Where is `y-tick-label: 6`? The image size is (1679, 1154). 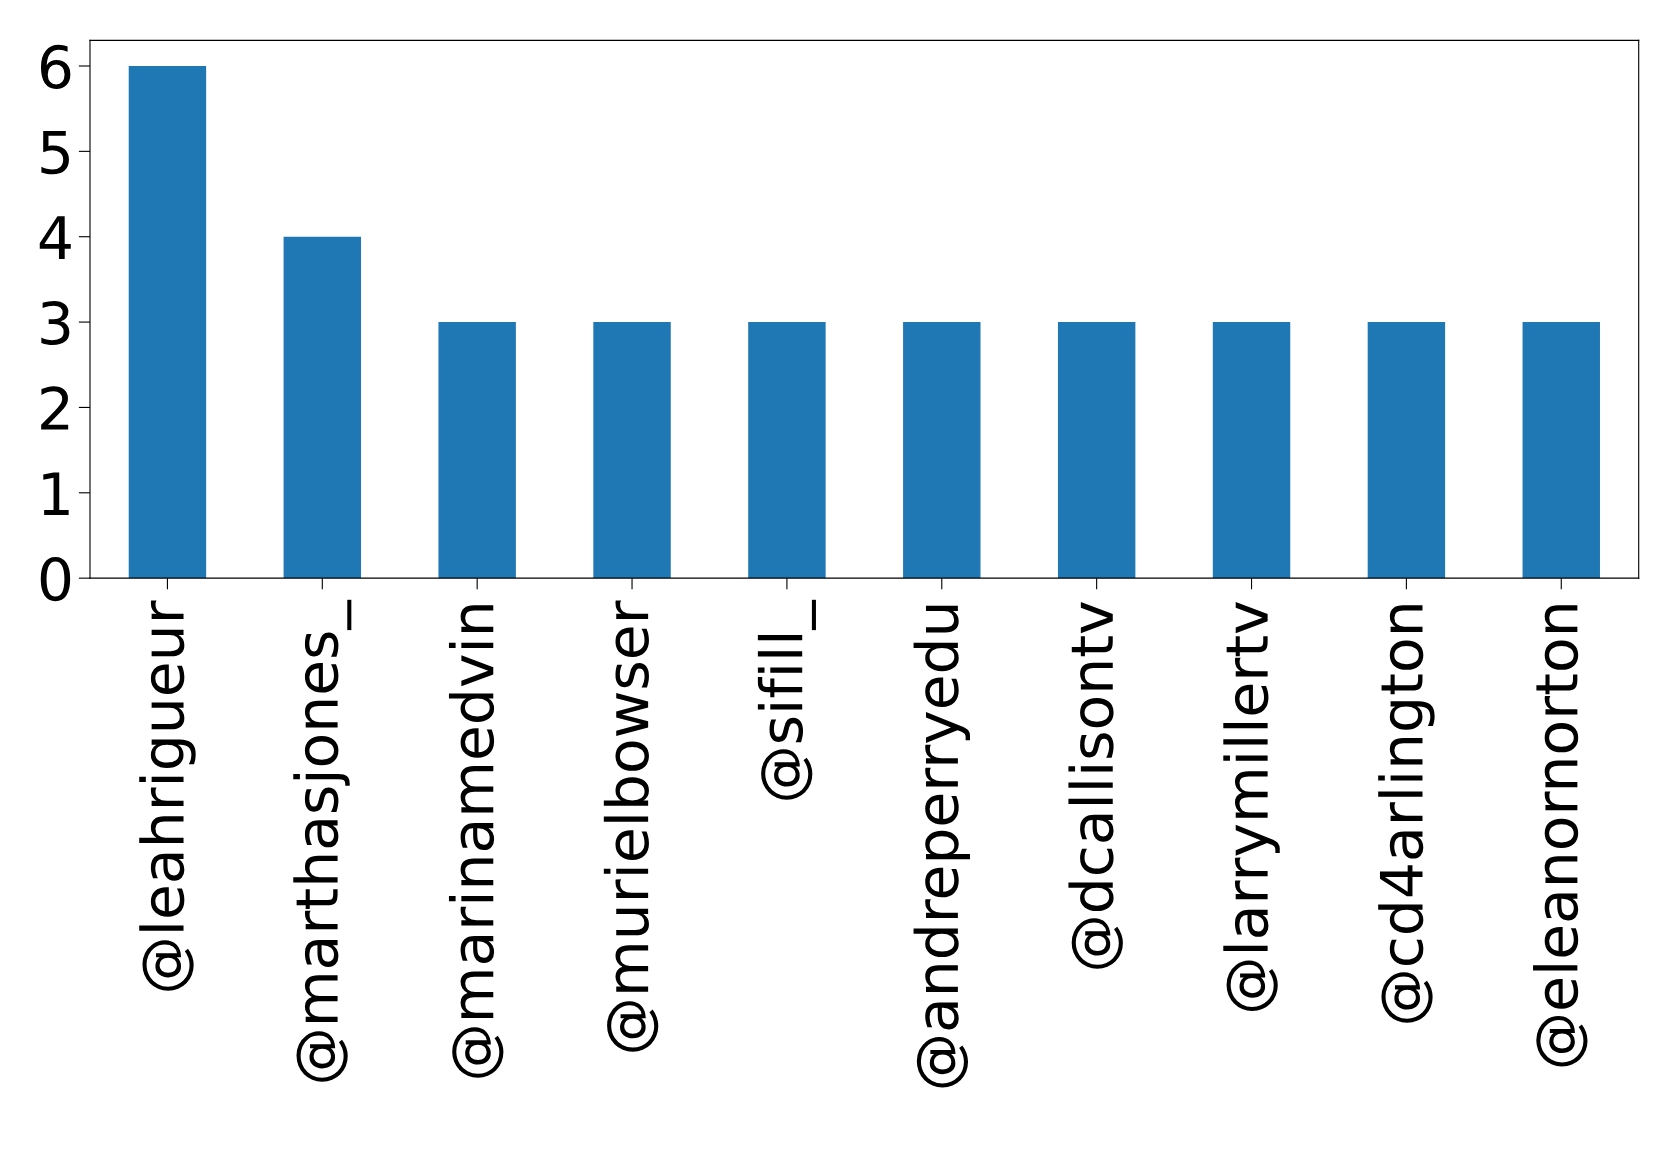 y-tick-label: 6 is located at coordinates (55, 66).